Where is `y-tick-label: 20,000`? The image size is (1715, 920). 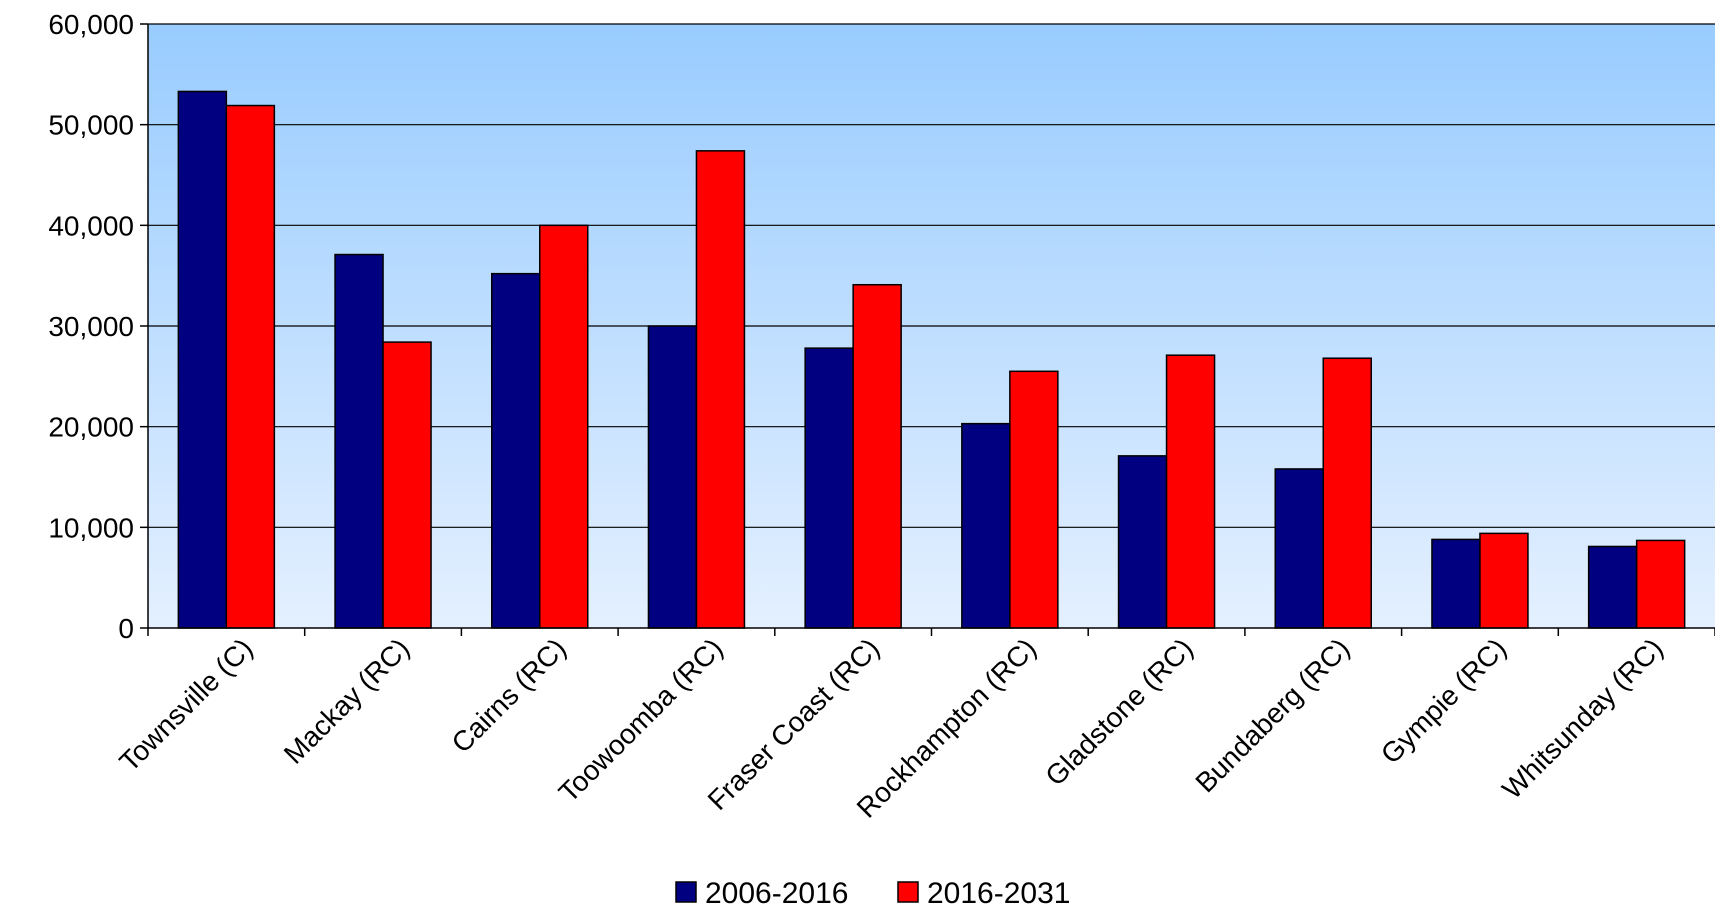
y-tick-label: 20,000 is located at coordinates (91, 427).